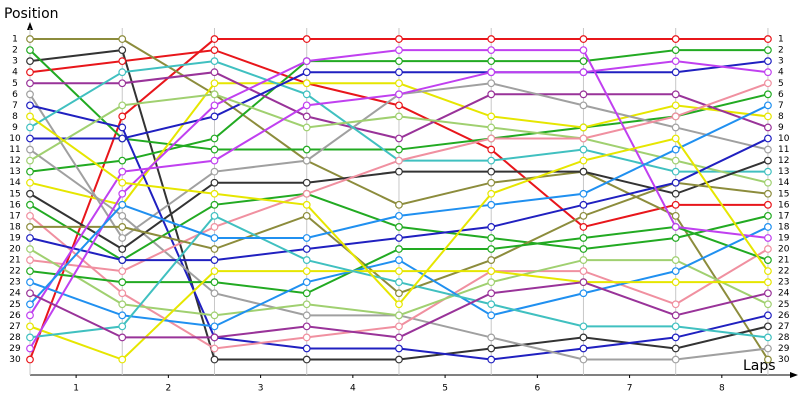 Image resolution: width=800 pixels, height=400 pixels. What do you see at coordinates (15, 238) in the screenshot?
I see `y-tick-label: 19` at bounding box center [15, 238].